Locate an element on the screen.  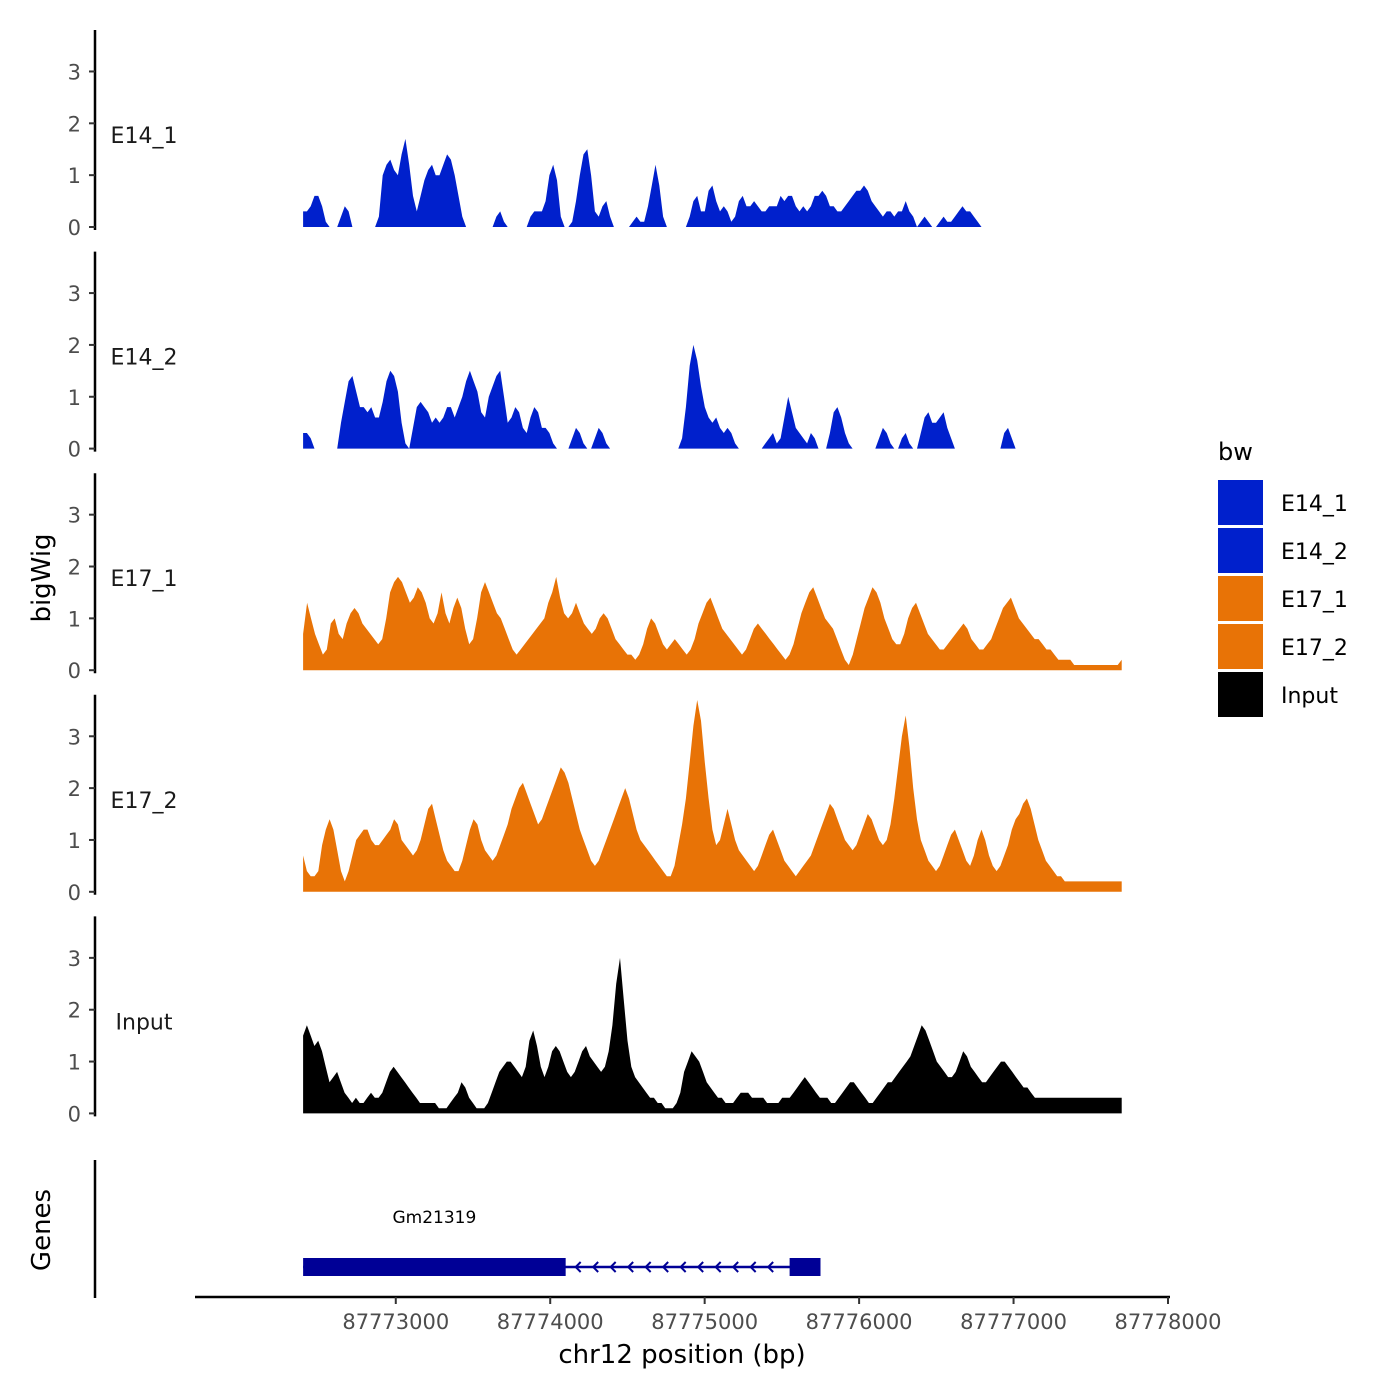
track-e17-1: 0 1 2 3 E17_1 is located at coordinates (595, 578).